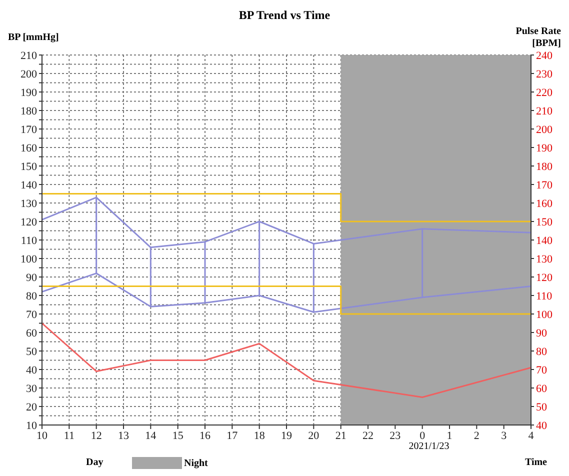 This screenshot has height=476, width=569. I want to click on y-axis-title: BP [mmHg], so click(33, 37).